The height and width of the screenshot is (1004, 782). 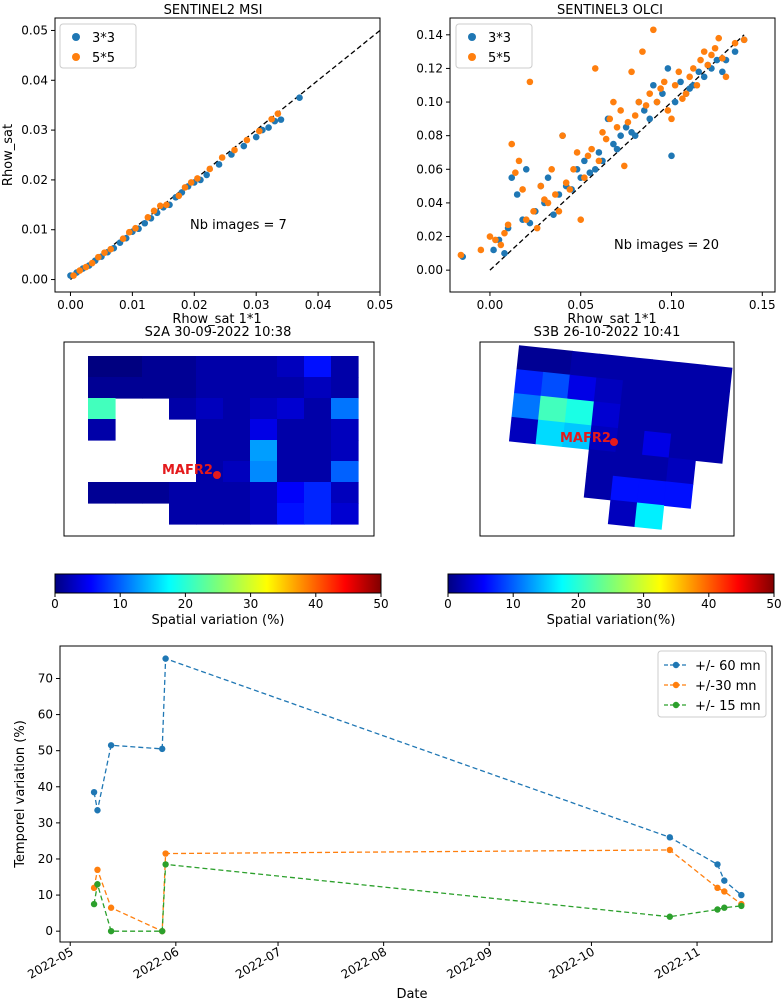 I want to click on y-tick-label: 40, so click(x=45, y=787).